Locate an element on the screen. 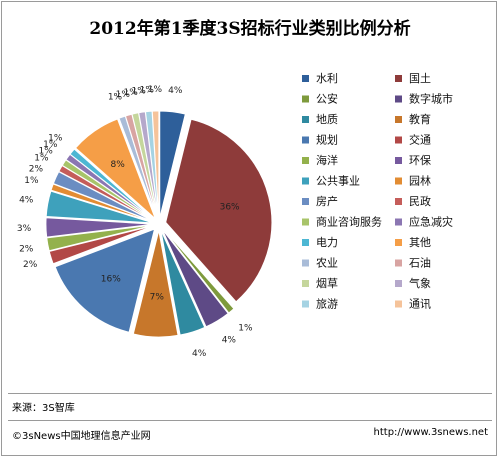  legend-label-20: 烟草 is located at coordinates (327, 283).